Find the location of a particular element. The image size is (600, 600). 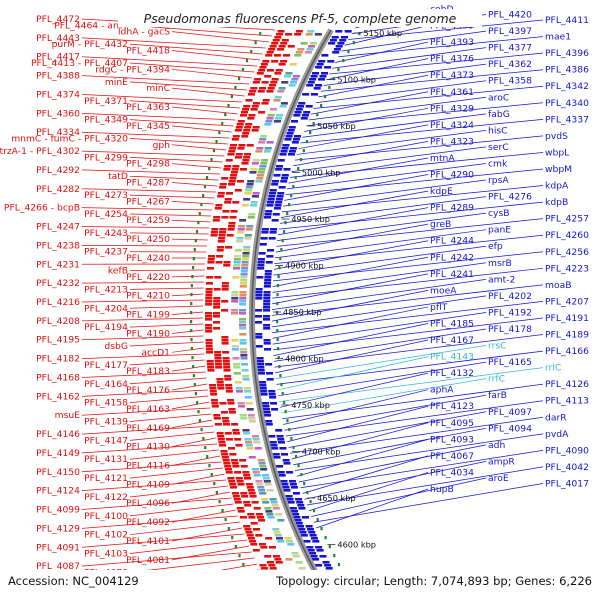

right-gene-label: pvdA is located at coordinates (557, 434).